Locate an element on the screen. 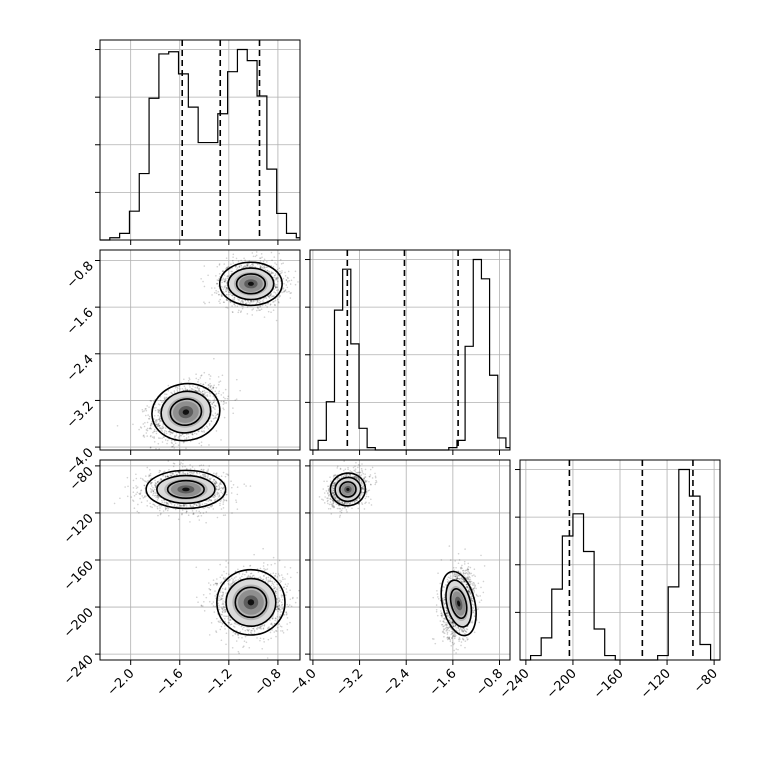 The width and height of the screenshot is (760, 760). density-panel-p0-p1: −4.0−3.2−2.4−1.6−0.8 is located at coordinates (182, 363).